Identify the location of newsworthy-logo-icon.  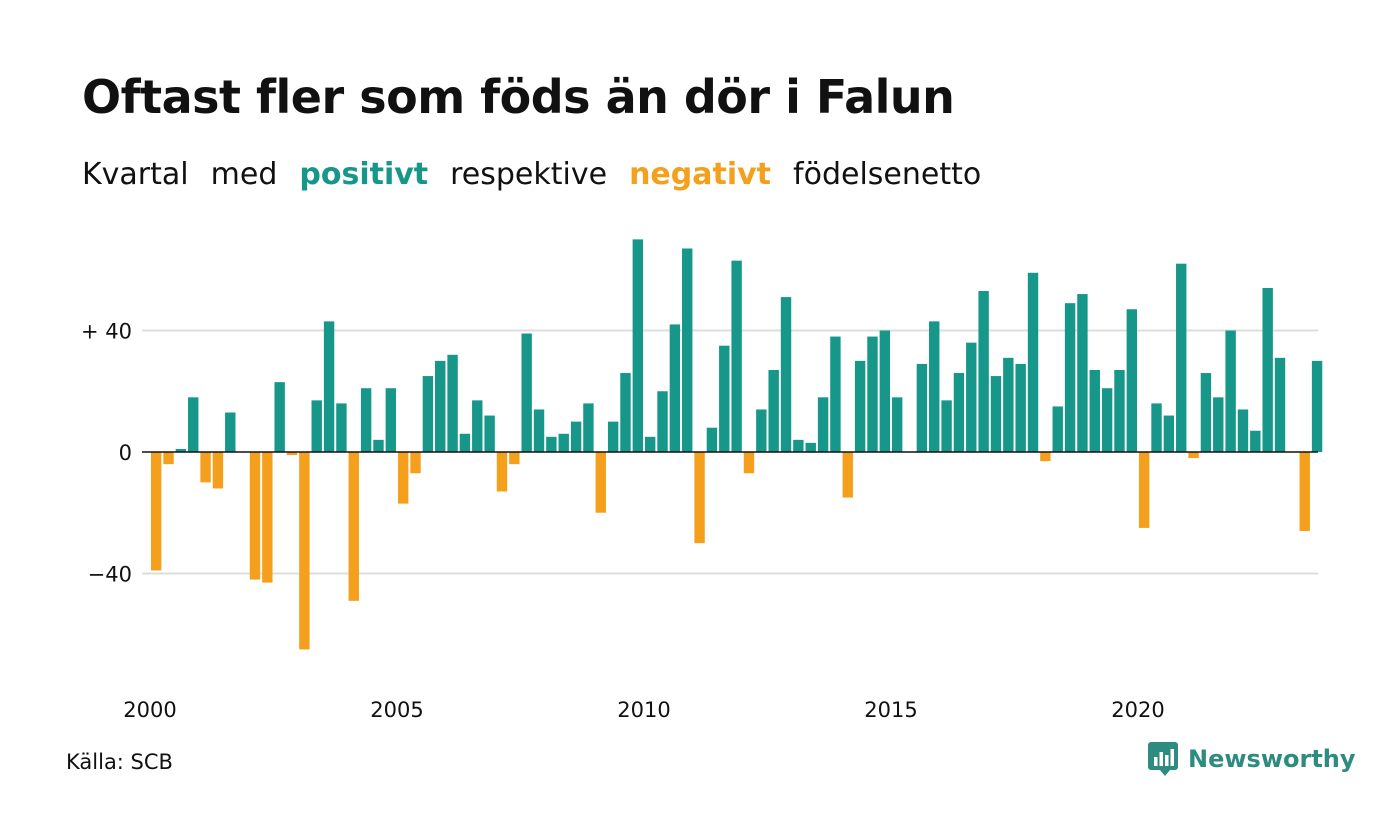
(1163, 759).